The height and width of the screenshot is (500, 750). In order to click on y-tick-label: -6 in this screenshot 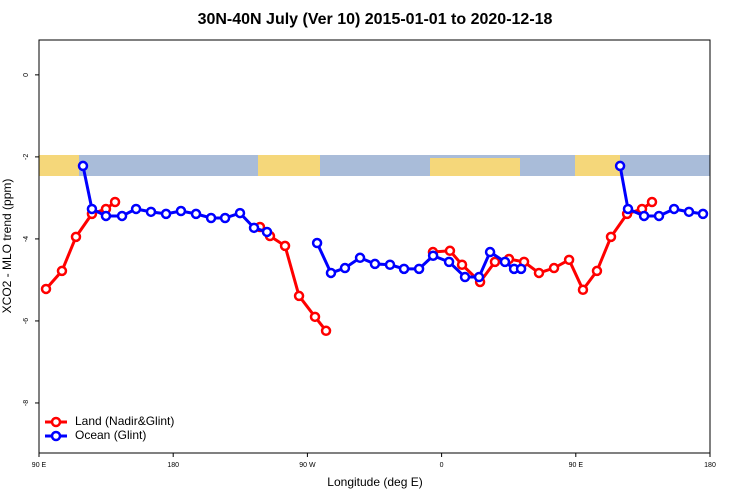, I will do `click(26, 321)`.